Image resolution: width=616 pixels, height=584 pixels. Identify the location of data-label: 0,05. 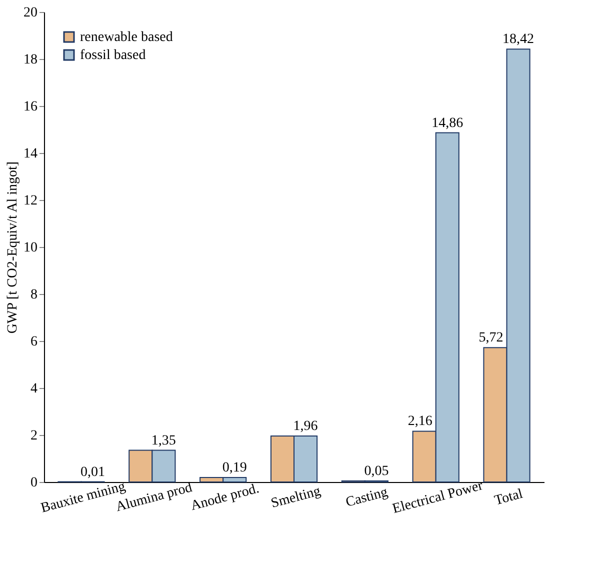
(376, 471).